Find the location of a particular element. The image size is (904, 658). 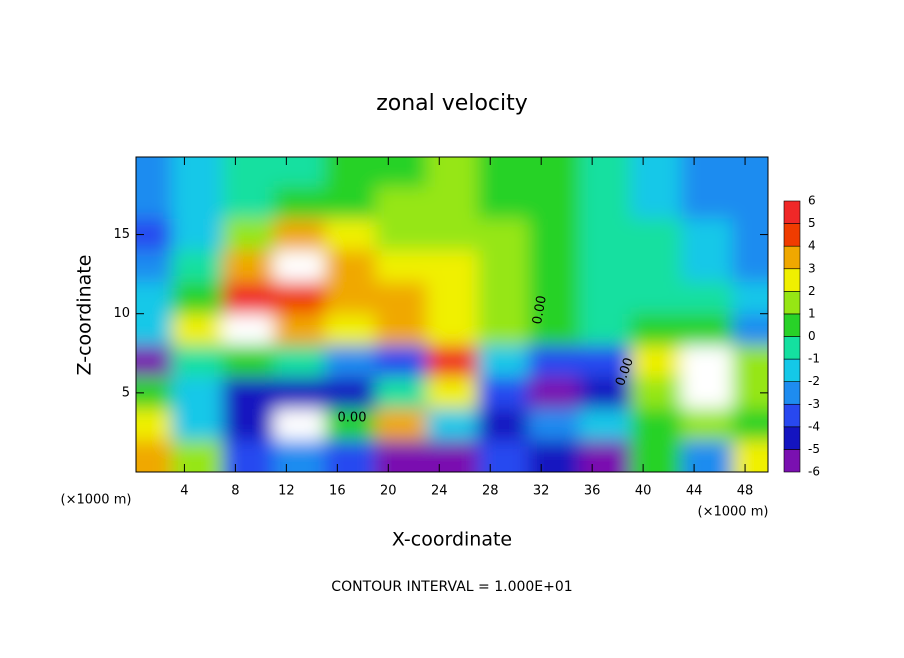

chart-title: zonal velocity is located at coordinates (452, 103).